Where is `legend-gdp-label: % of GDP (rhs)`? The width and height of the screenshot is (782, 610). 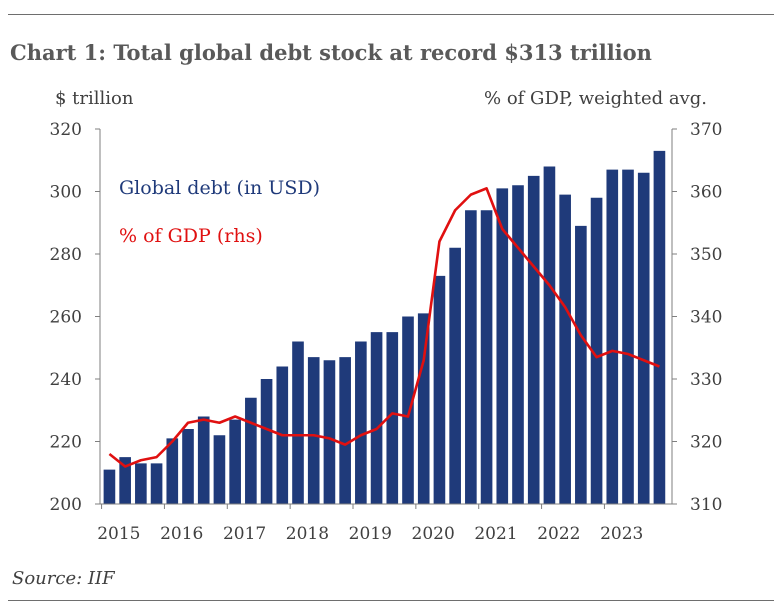 legend-gdp-label: % of GDP (rhs) is located at coordinates (191, 236).